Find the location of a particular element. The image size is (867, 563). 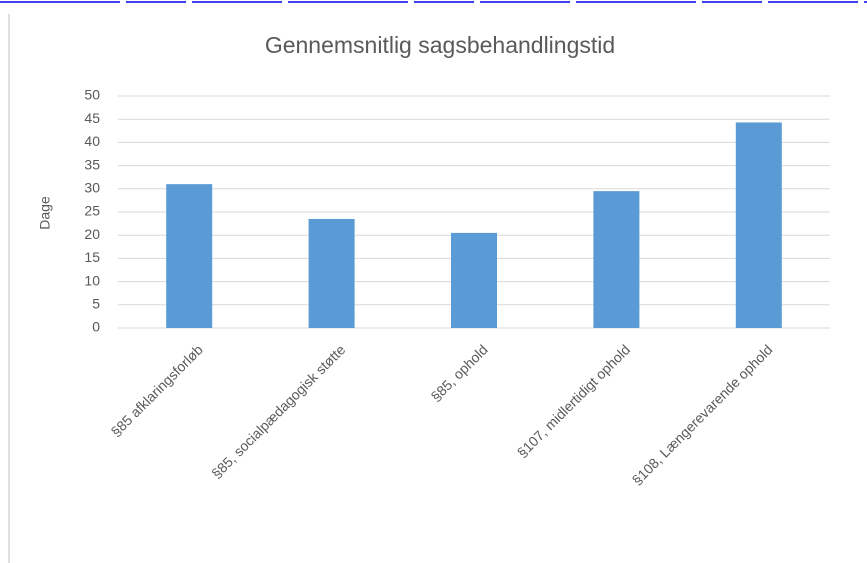

y-tick-label: 25 is located at coordinates (92, 211).